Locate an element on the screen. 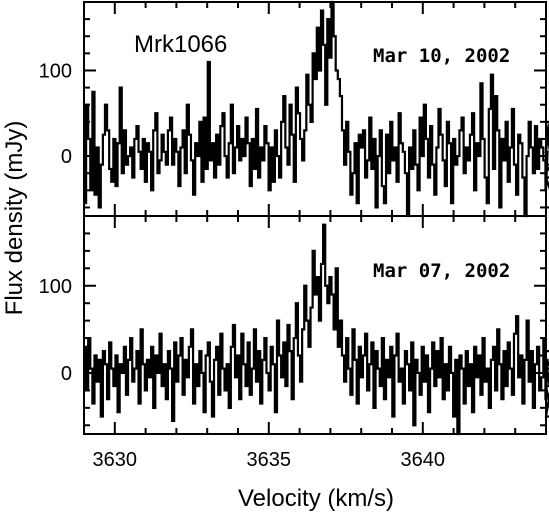 The width and height of the screenshot is (549, 516). x-tick-label-3635: 3635 is located at coordinates (269, 460).